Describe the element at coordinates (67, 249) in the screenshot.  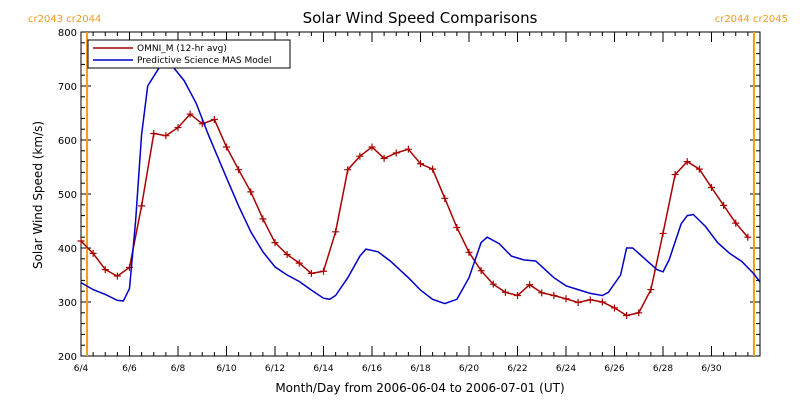
I see `y-tick-label: 400` at that location.